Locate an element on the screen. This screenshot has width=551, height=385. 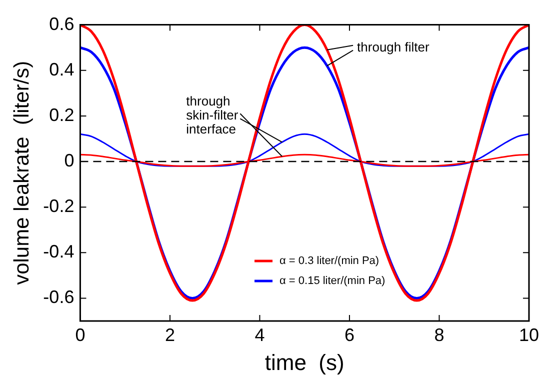
y-axis-title: volume leakrate (liter/s) is located at coordinates (22, 172).